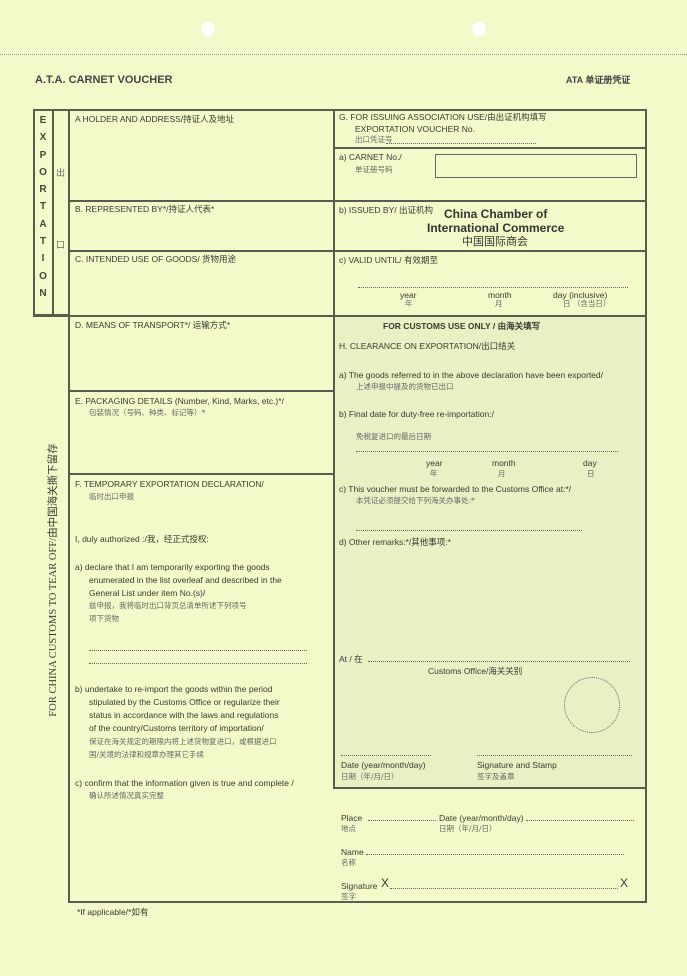 This screenshot has height=976, width=687. What do you see at coordinates (587, 303) in the screenshot?
I see `valid-day-label-cn: 日 （含当日）` at bounding box center [587, 303].